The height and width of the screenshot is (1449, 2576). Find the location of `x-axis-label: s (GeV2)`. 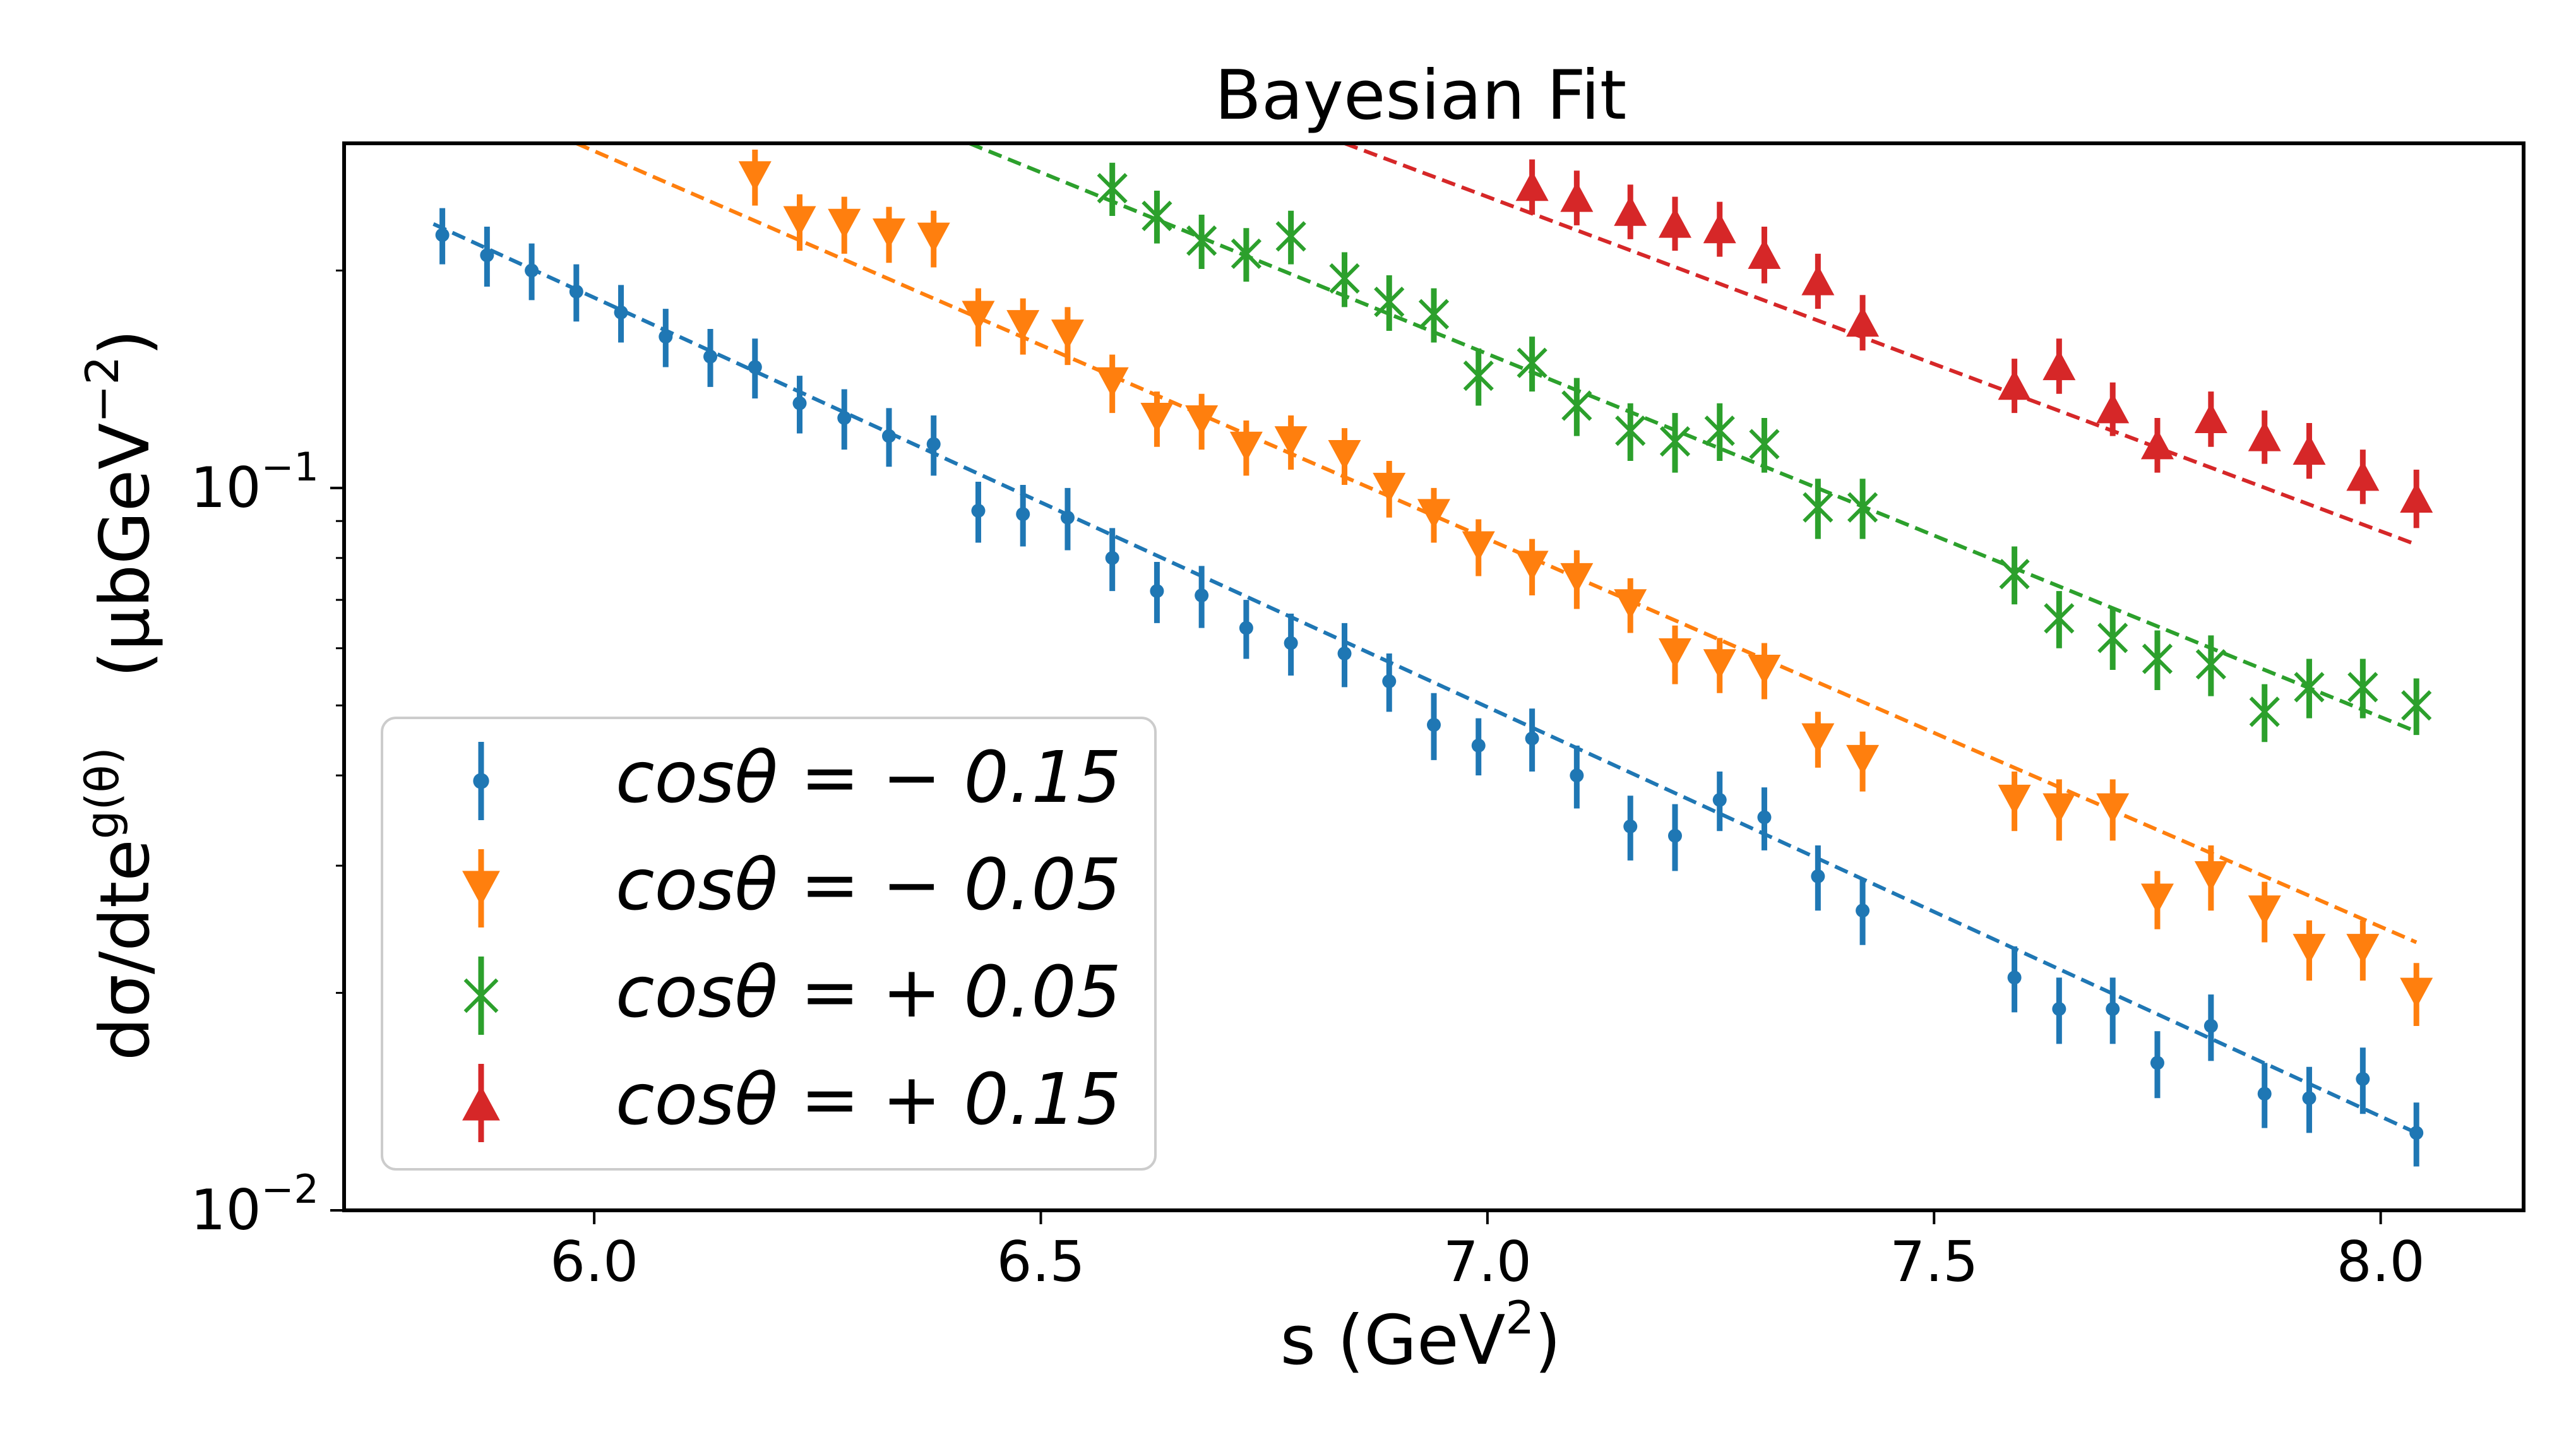

x-axis-label: s (GeV2) is located at coordinates (1420, 1335).